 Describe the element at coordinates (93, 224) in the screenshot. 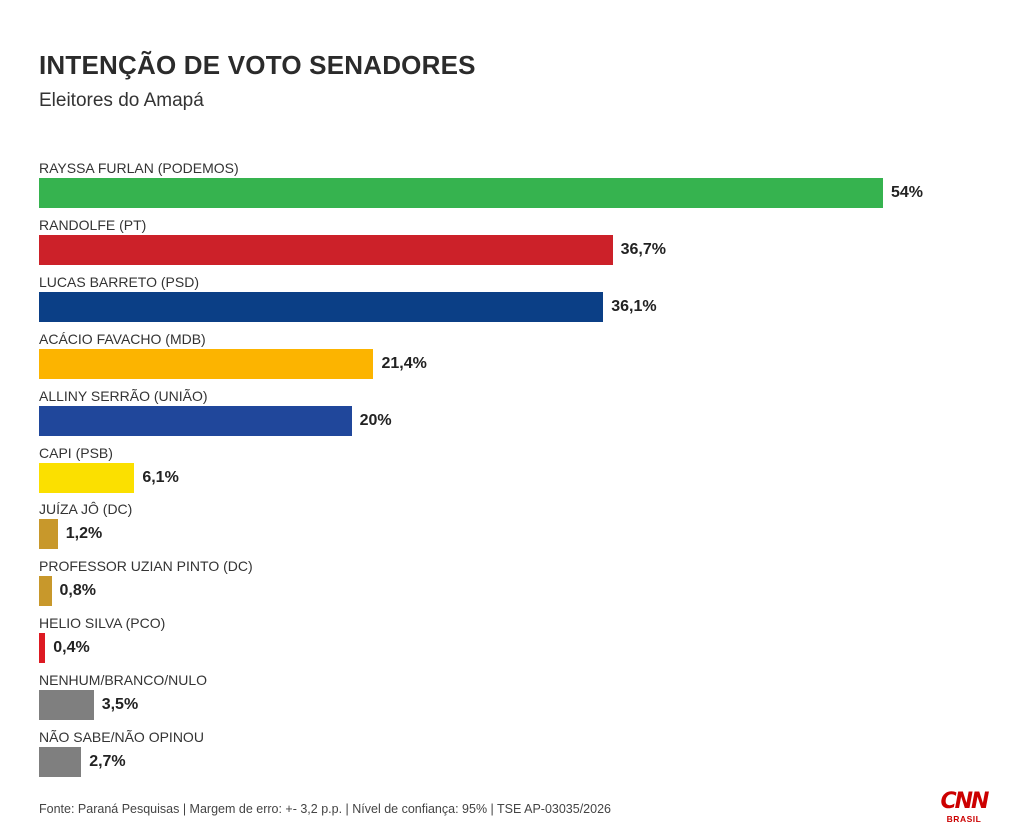

I see `category-label: RANDOLFE (PT)` at that location.